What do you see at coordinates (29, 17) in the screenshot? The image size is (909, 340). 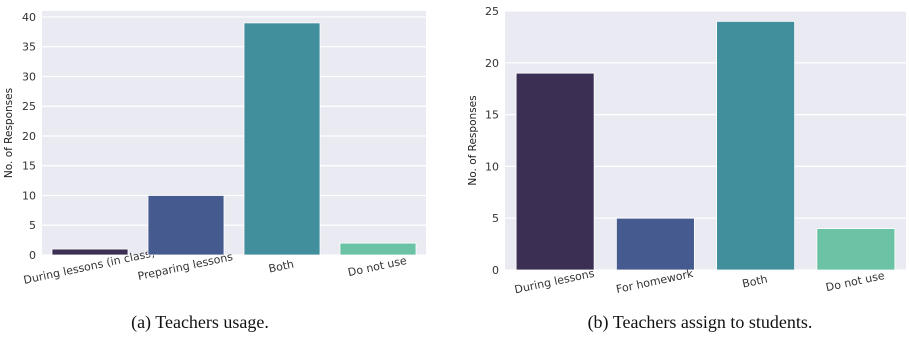 I see `y-tick-label: 40` at bounding box center [29, 17].